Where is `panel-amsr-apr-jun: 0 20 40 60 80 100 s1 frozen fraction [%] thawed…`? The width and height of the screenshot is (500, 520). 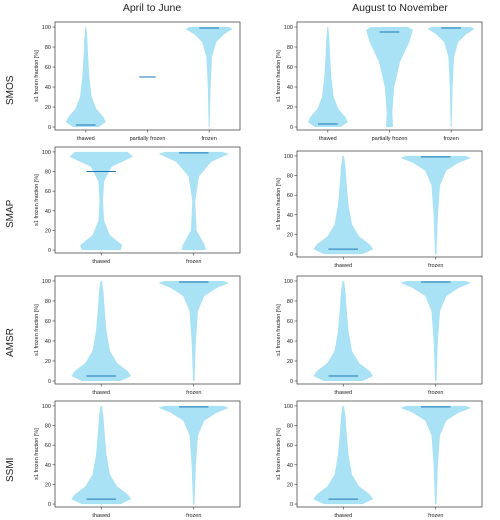
panel-amsr-apr-jun: 0 20 40 60 80 100 s1 frozen fraction [%] thawed… is located at coordinates (137, 335).